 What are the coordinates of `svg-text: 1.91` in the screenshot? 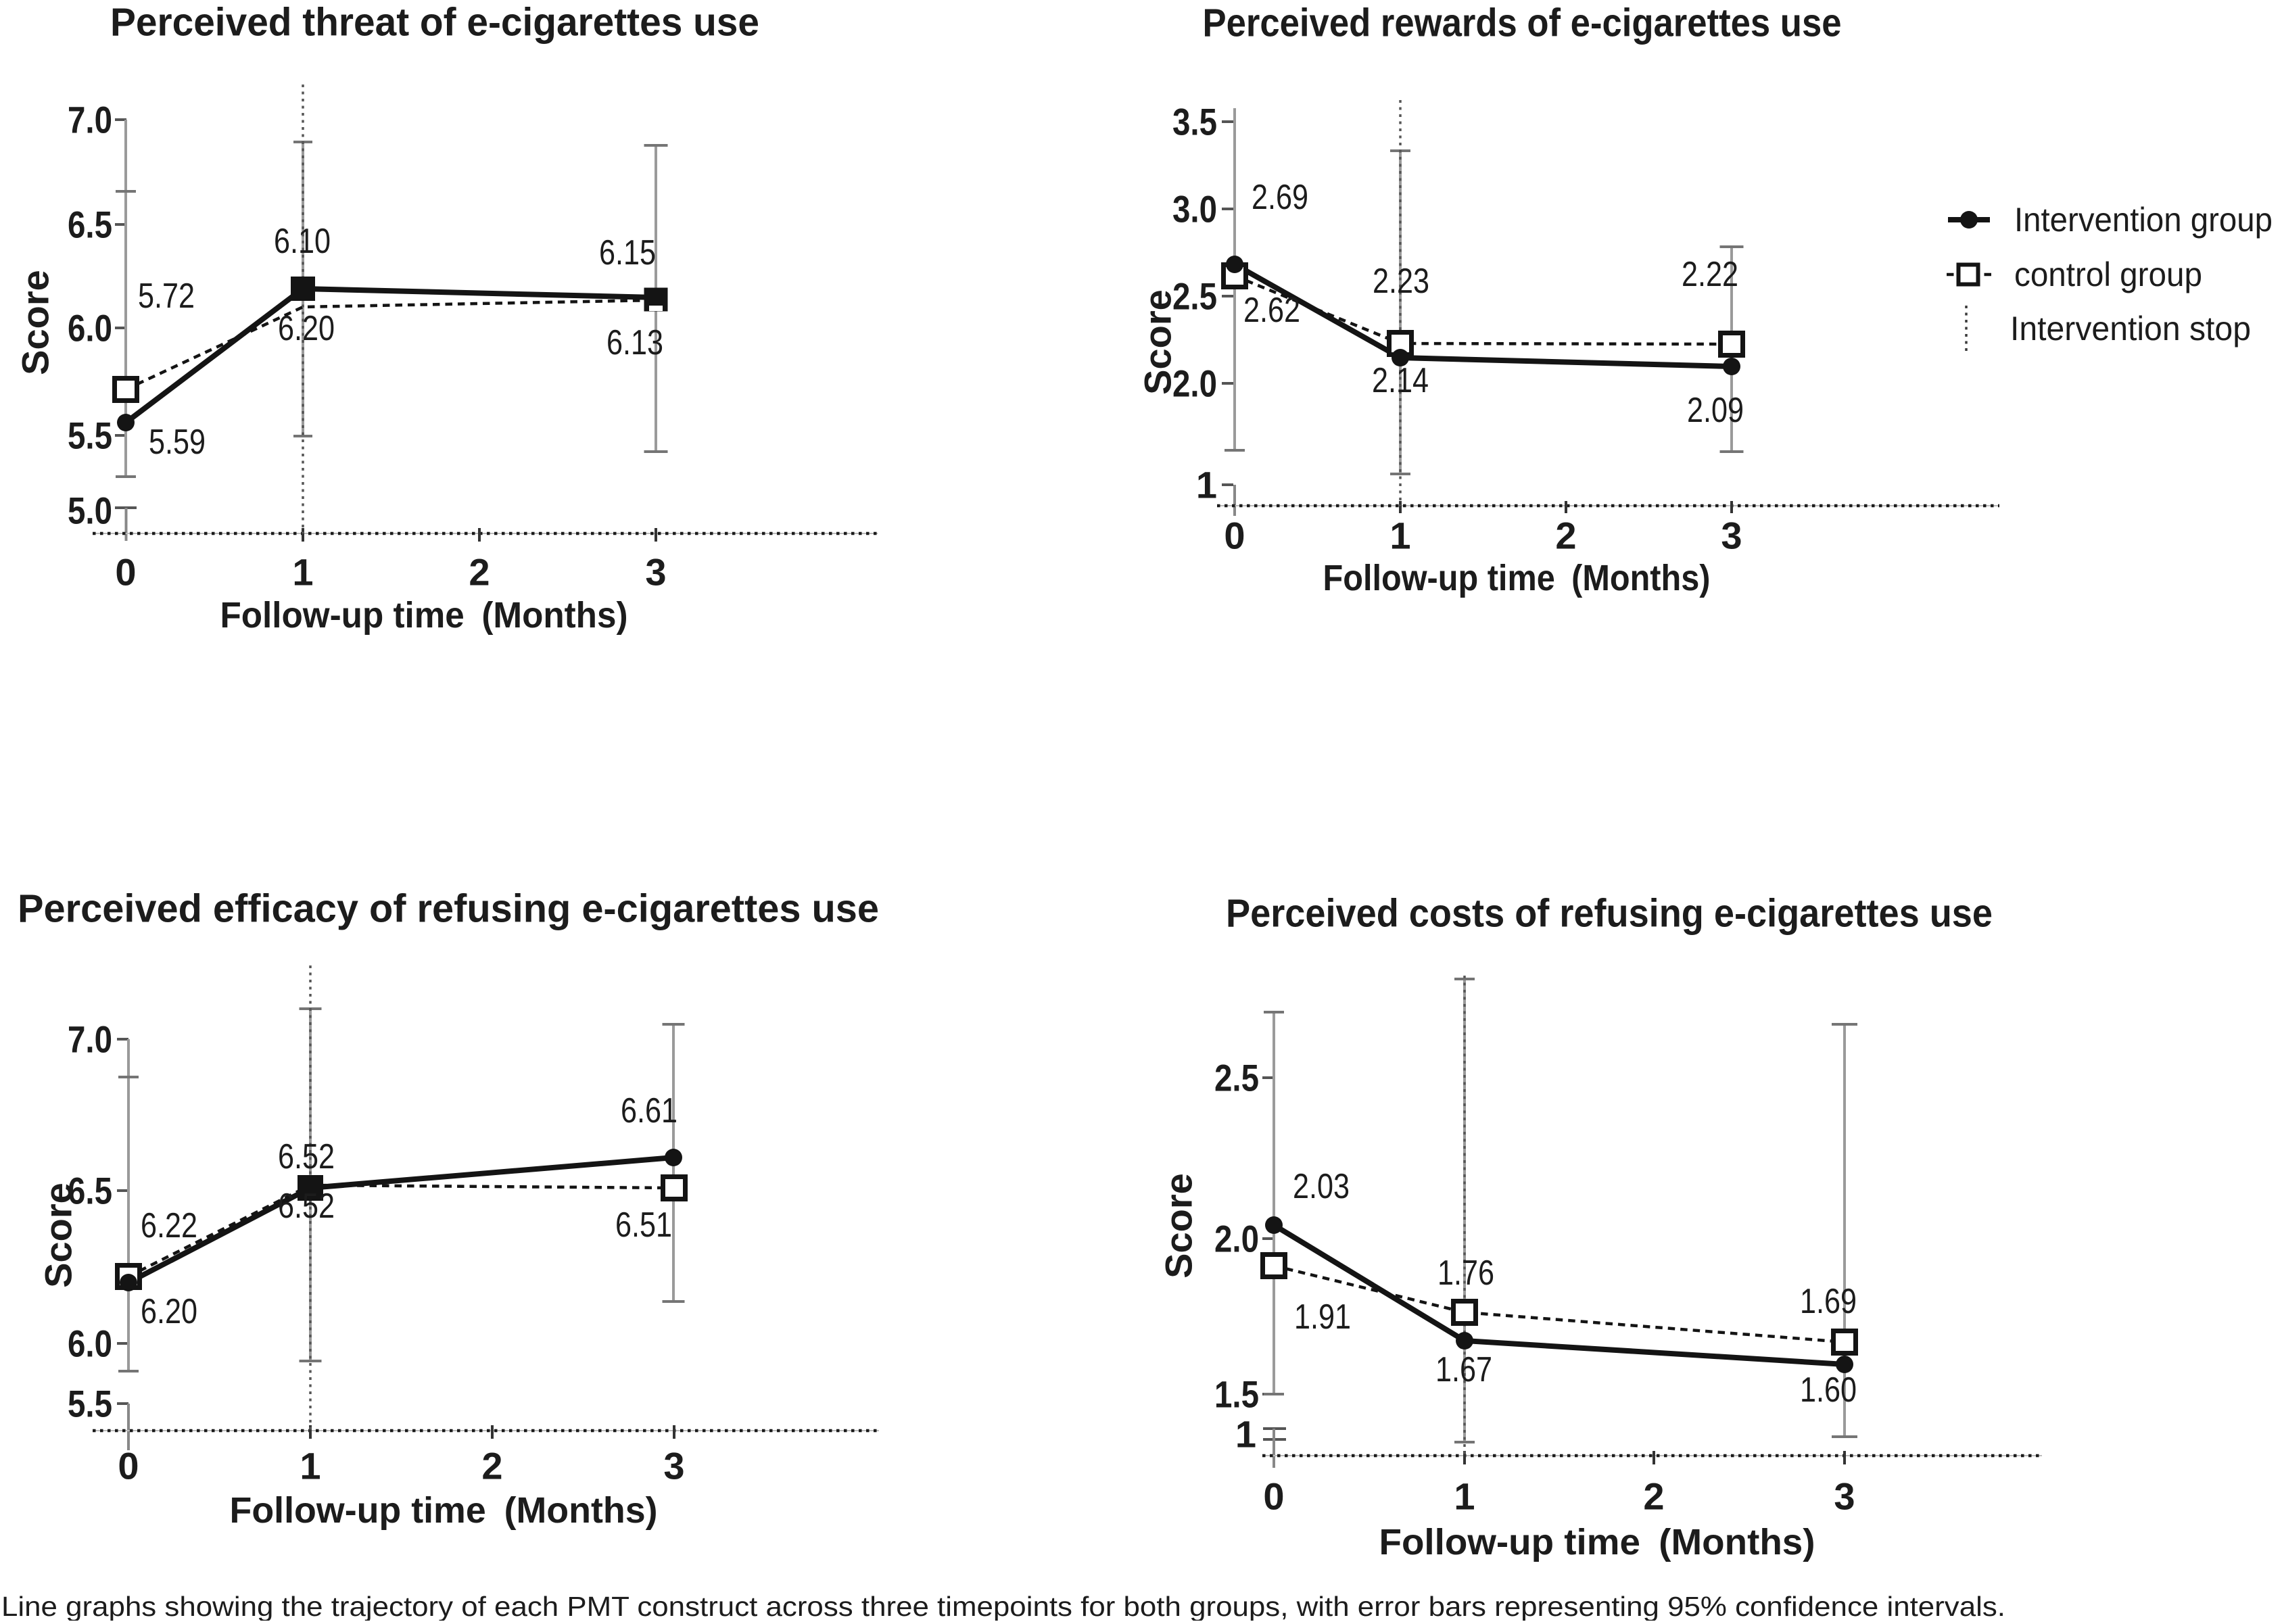 It's located at (1322, 1317).